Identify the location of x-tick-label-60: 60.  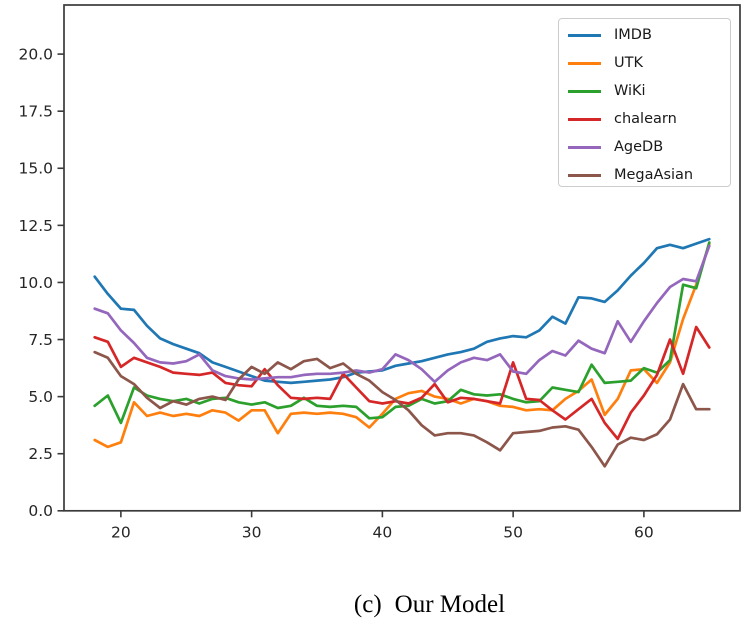
(644, 533).